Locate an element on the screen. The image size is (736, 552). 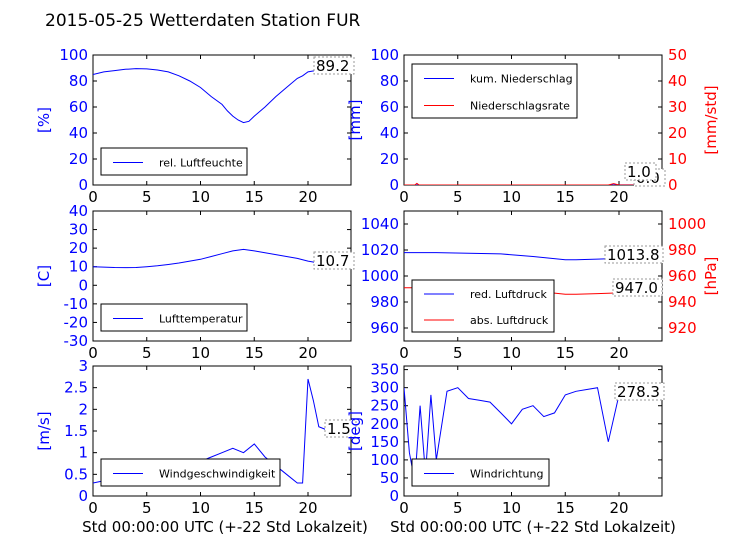
y-tick-label: 2 is located at coordinates (83, 409).